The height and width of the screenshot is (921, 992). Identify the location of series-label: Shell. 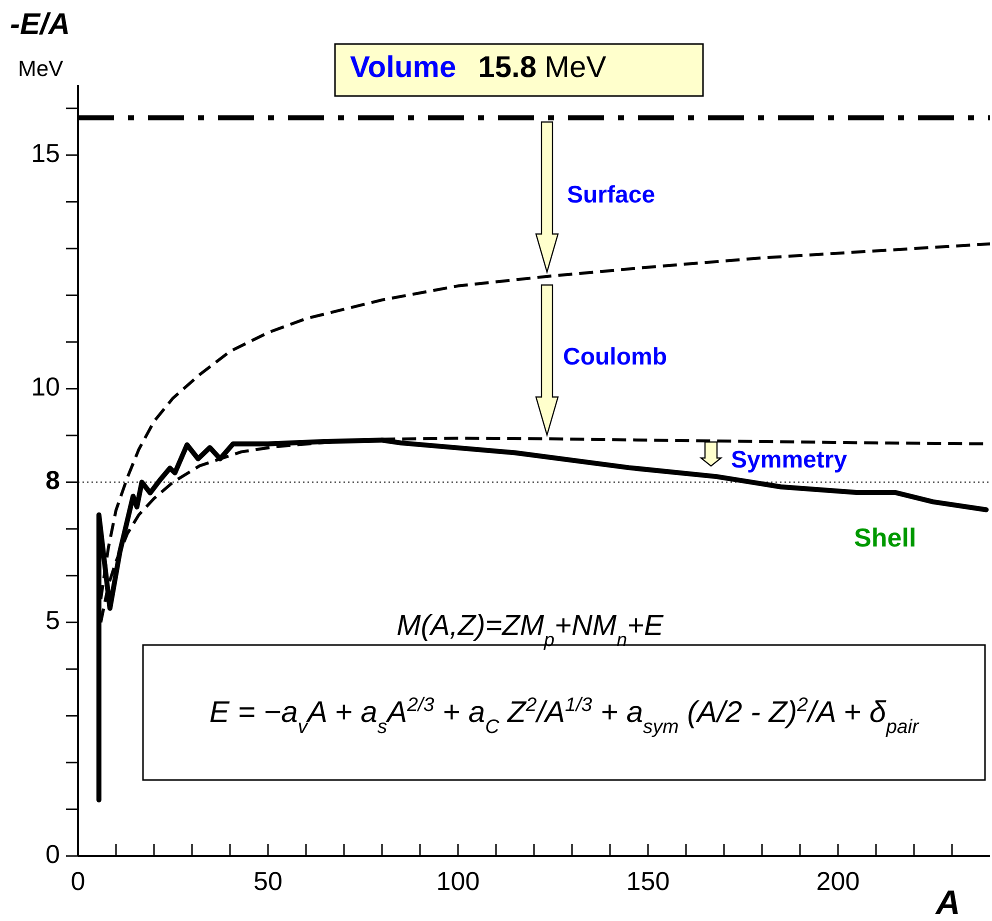
(885, 537).